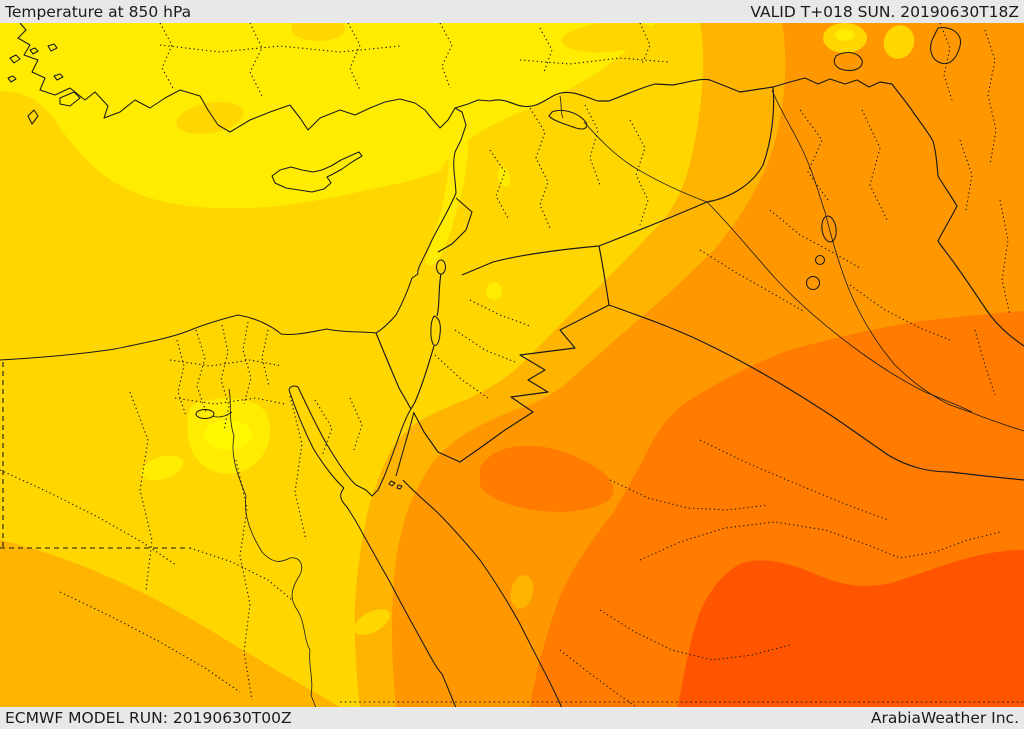  I want to click on border-israel-egypt, so click(393, 371).